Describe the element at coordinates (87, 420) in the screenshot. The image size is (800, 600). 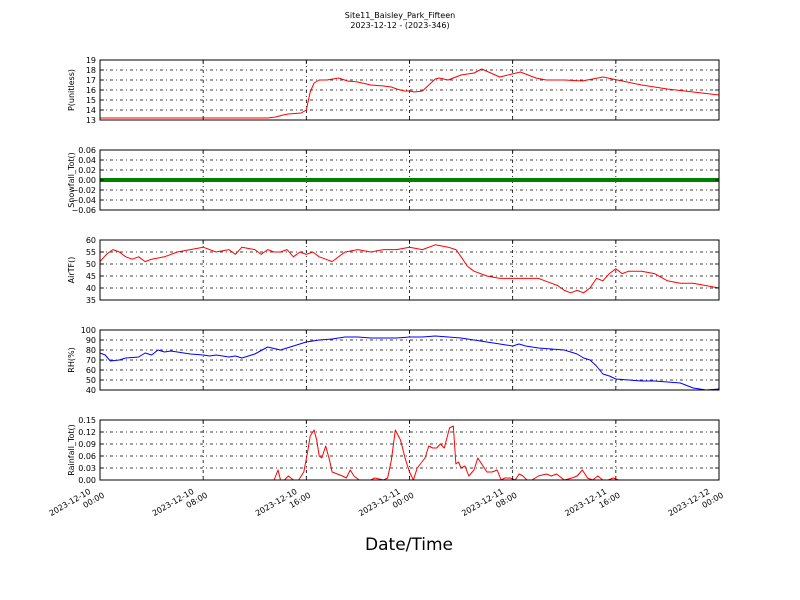
I see `y-tick-label: 0.15` at that location.